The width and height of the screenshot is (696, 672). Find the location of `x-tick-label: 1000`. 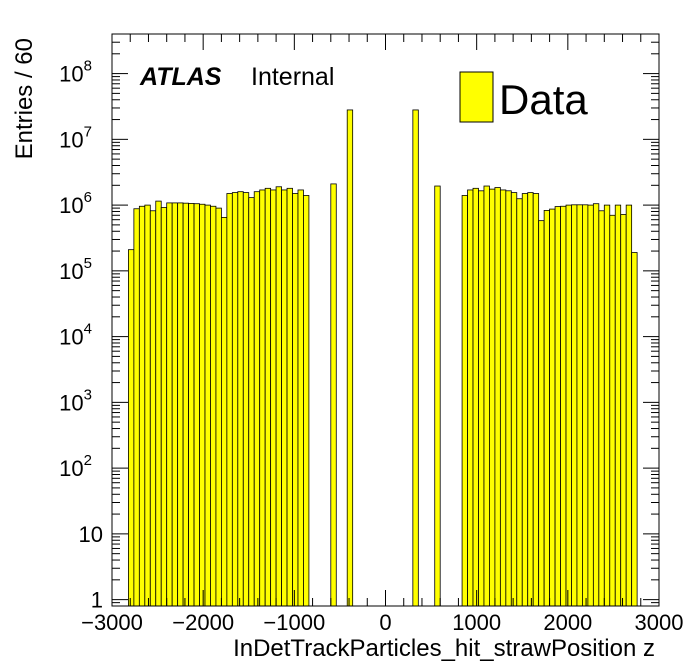

x-tick-label: 1000 is located at coordinates (476, 622).